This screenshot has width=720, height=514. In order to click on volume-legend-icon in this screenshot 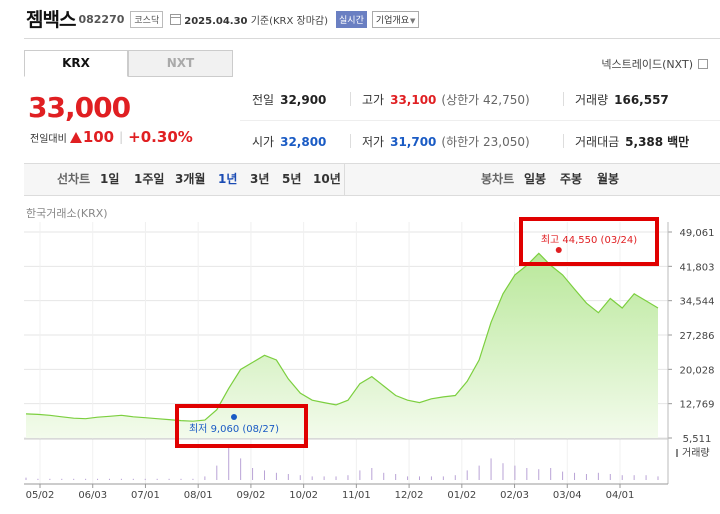, I will do `click(677, 453)`.